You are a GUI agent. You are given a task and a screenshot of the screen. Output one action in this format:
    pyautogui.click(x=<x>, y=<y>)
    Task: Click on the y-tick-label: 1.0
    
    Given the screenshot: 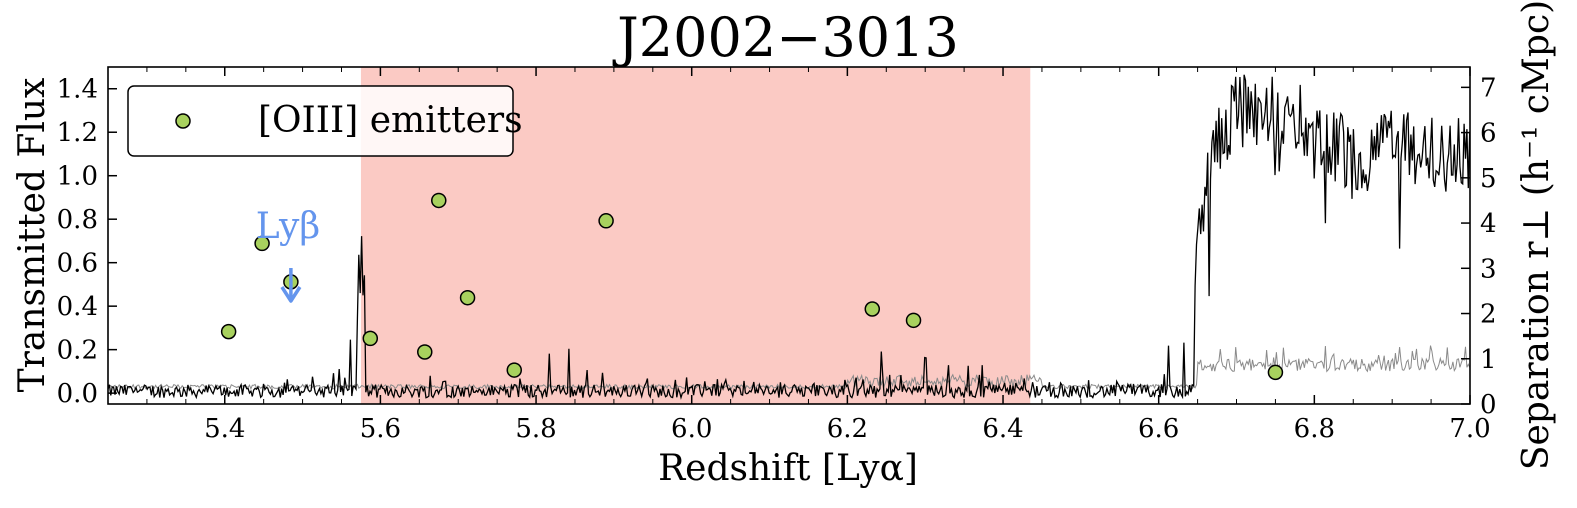 What is the action you would take?
    pyautogui.click(x=77, y=177)
    